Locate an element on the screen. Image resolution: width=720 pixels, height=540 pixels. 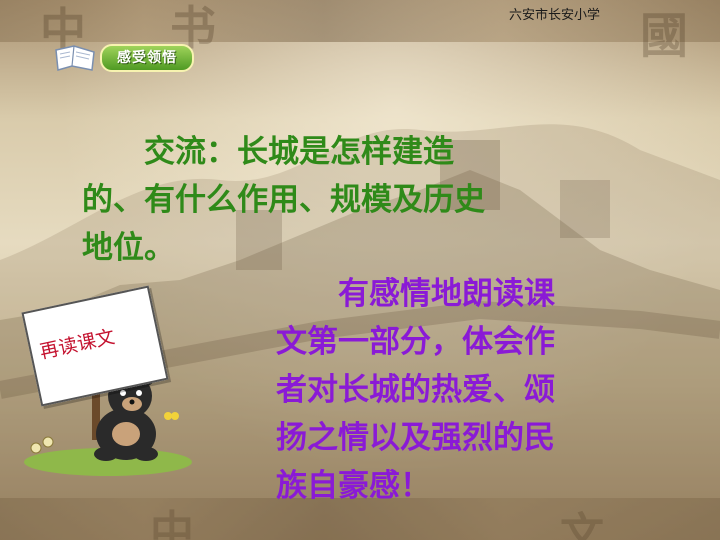
instruction-line: 扬之情以及强烈的民 is located at coordinates (415, 438).